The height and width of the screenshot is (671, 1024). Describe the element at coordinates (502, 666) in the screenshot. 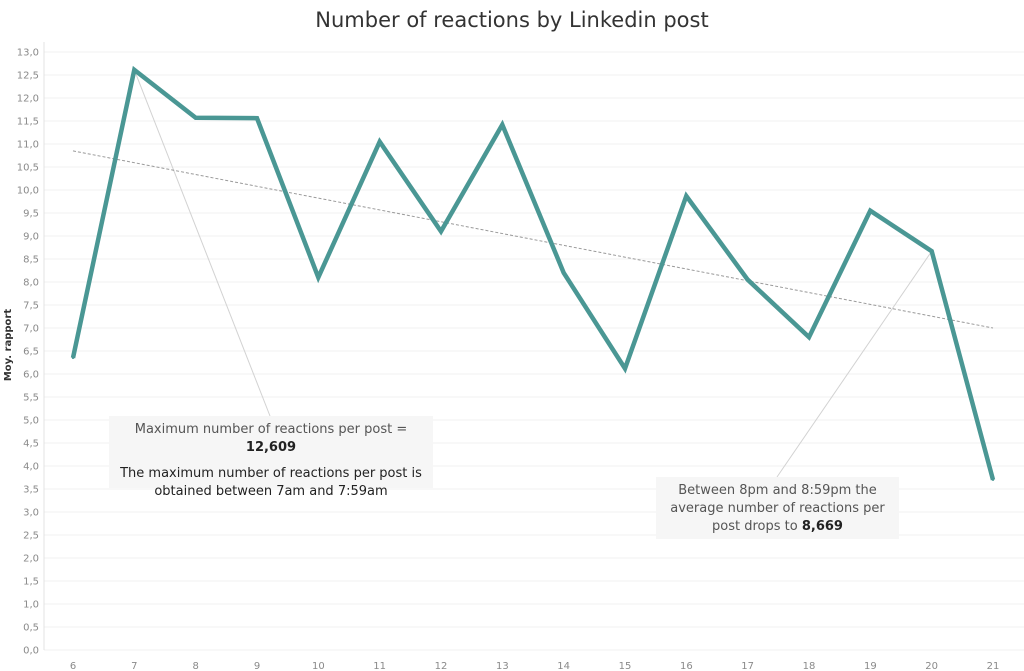

I see `x-tick-label: 13` at that location.